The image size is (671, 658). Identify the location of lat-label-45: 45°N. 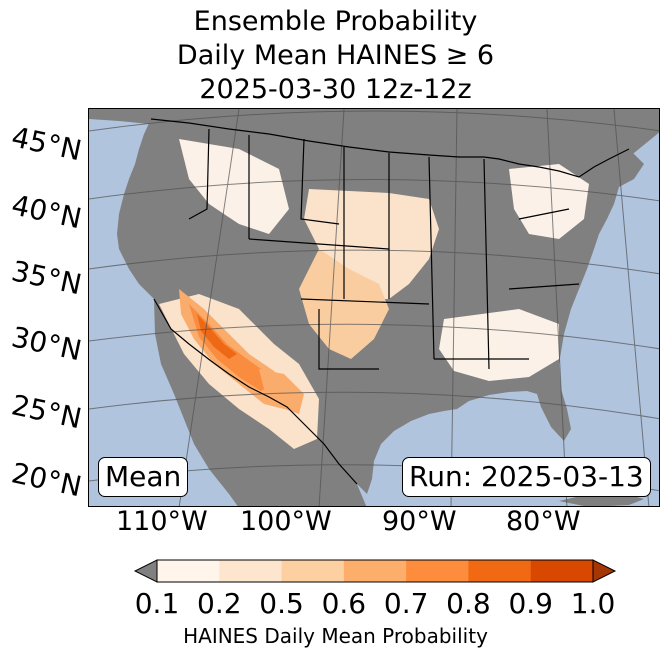
(46, 144).